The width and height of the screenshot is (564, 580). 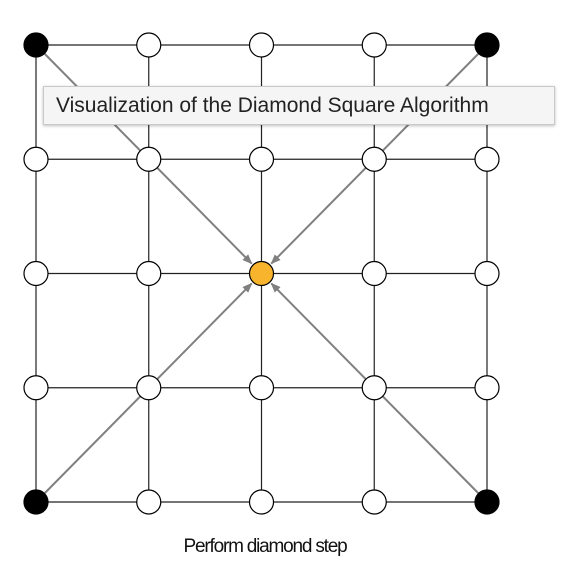 I want to click on target-node, so click(x=261, y=273).